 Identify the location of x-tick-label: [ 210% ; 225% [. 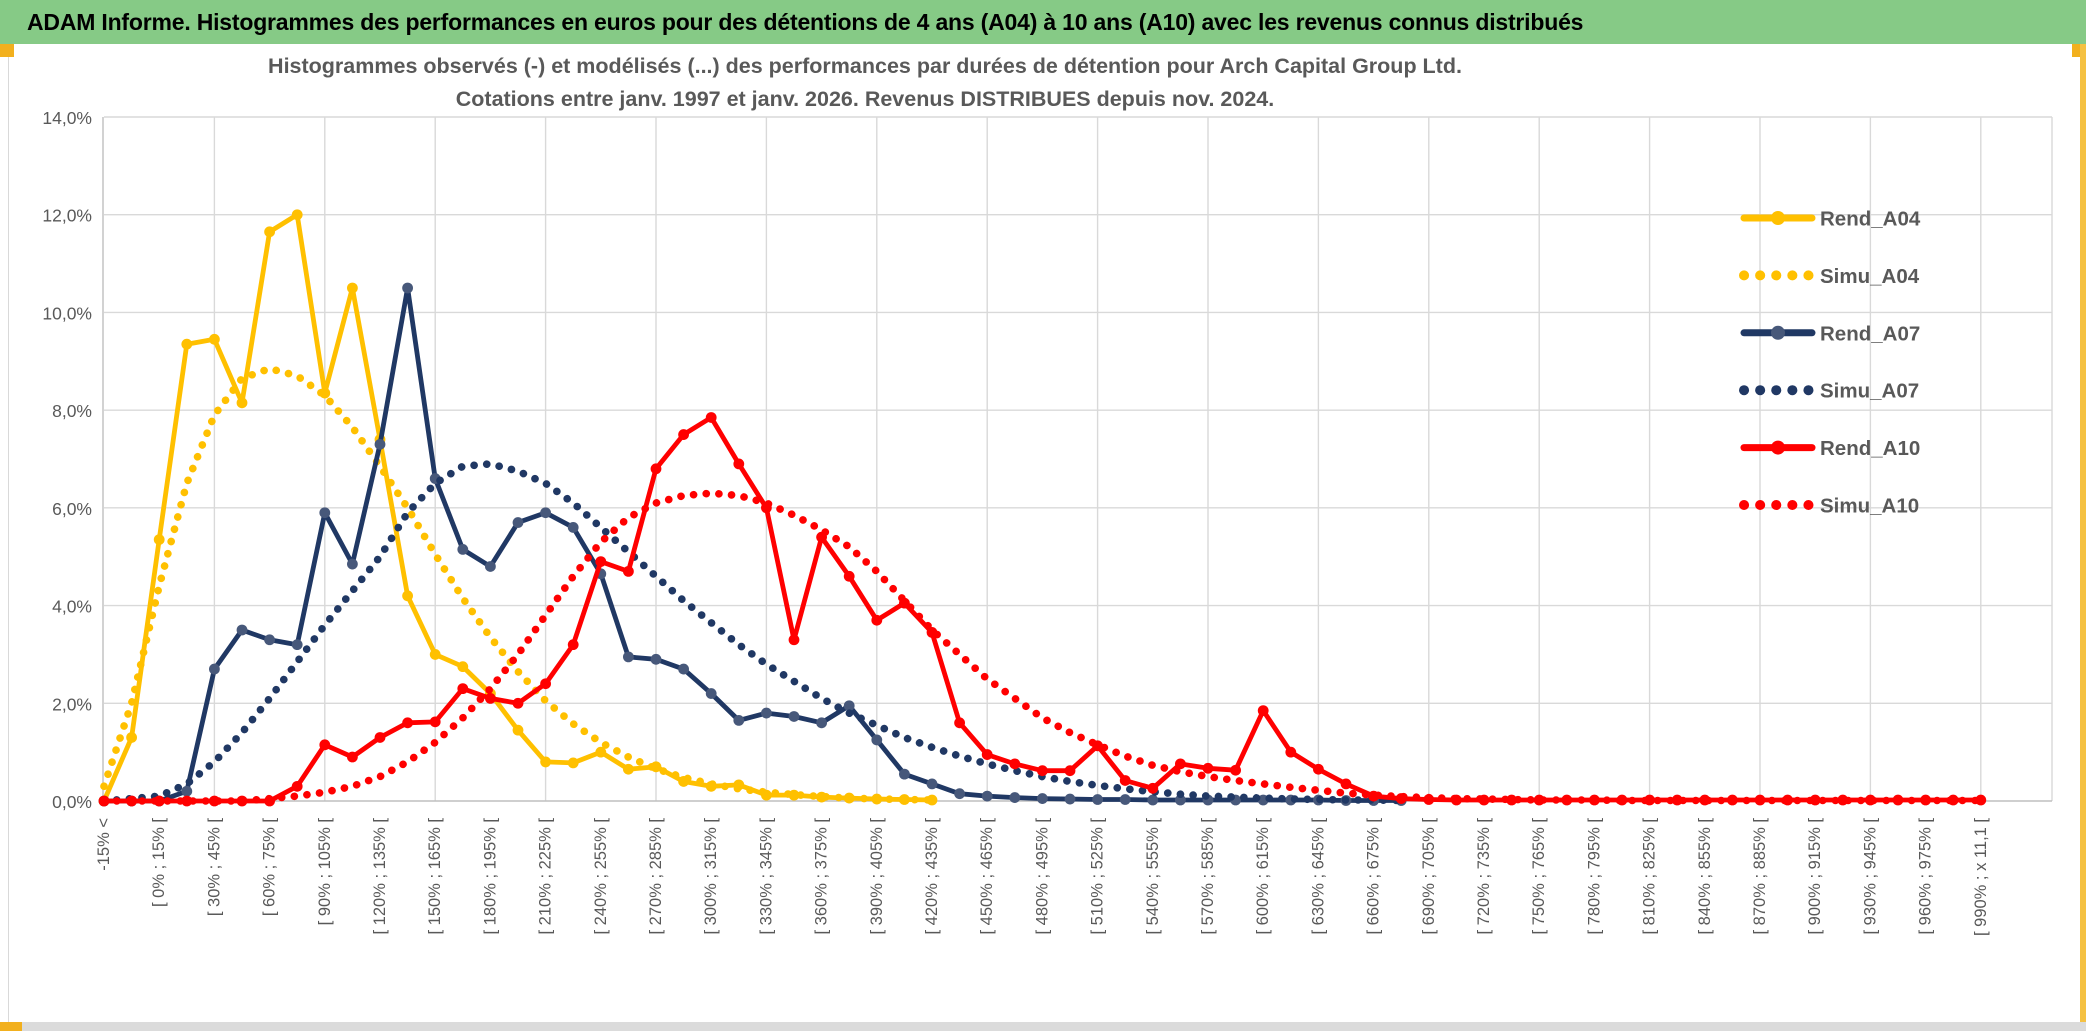
(546, 876).